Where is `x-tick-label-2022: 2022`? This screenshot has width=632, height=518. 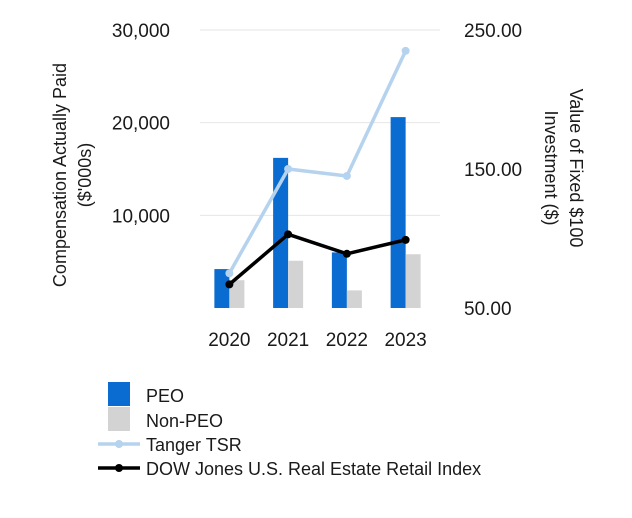
x-tick-label-2022: 2022 is located at coordinates (347, 340).